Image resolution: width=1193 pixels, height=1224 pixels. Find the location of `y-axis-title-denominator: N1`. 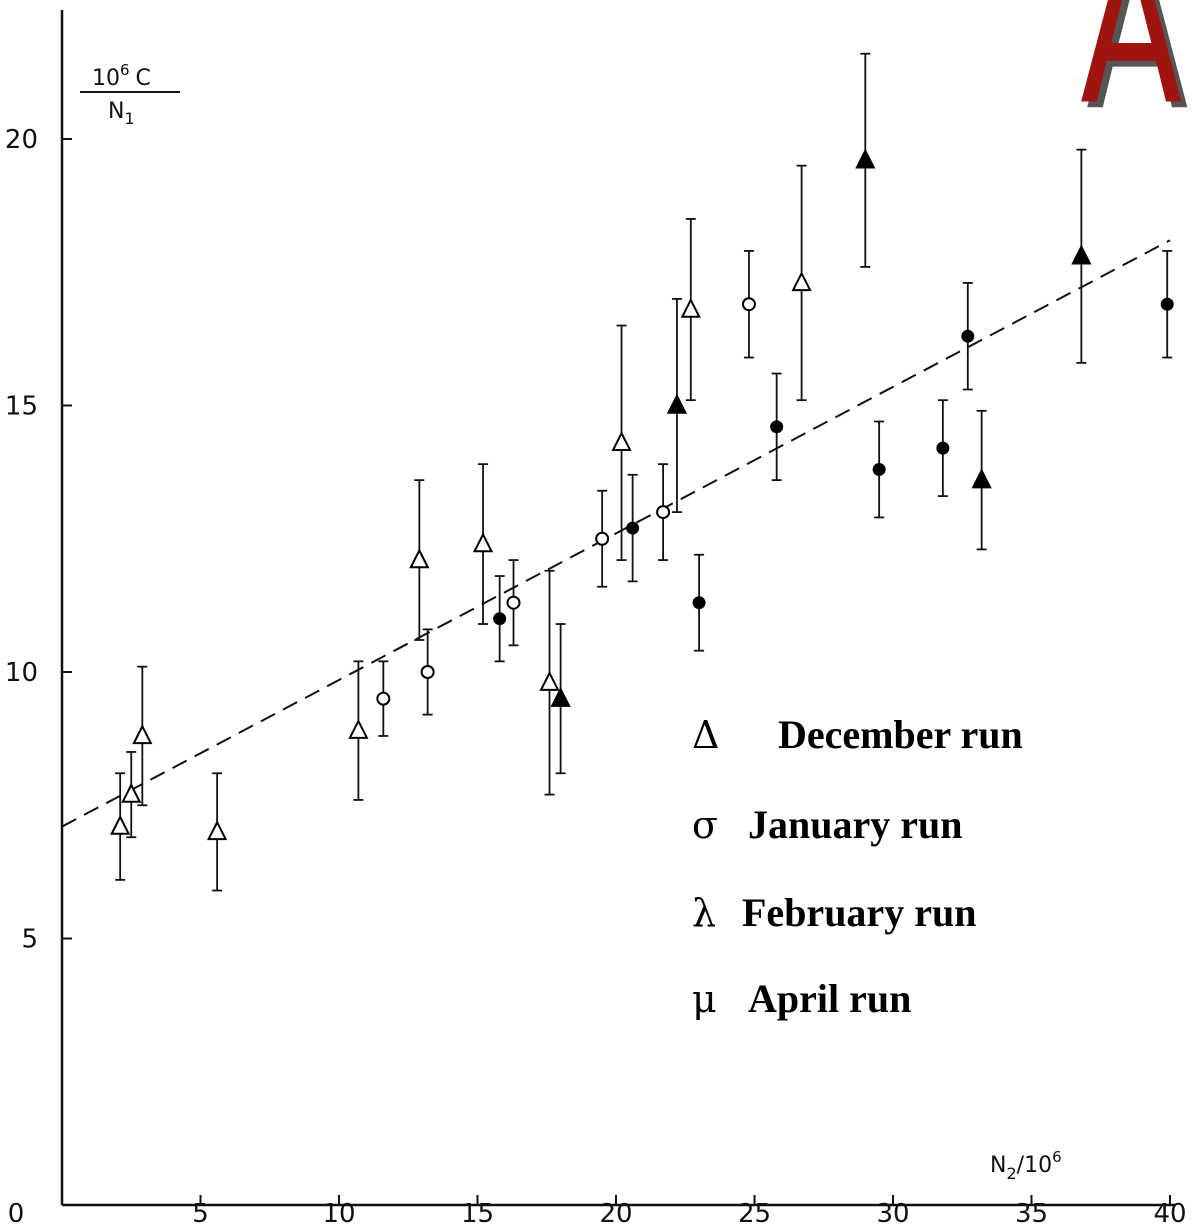

y-axis-title-denominator: N1 is located at coordinates (121, 113).